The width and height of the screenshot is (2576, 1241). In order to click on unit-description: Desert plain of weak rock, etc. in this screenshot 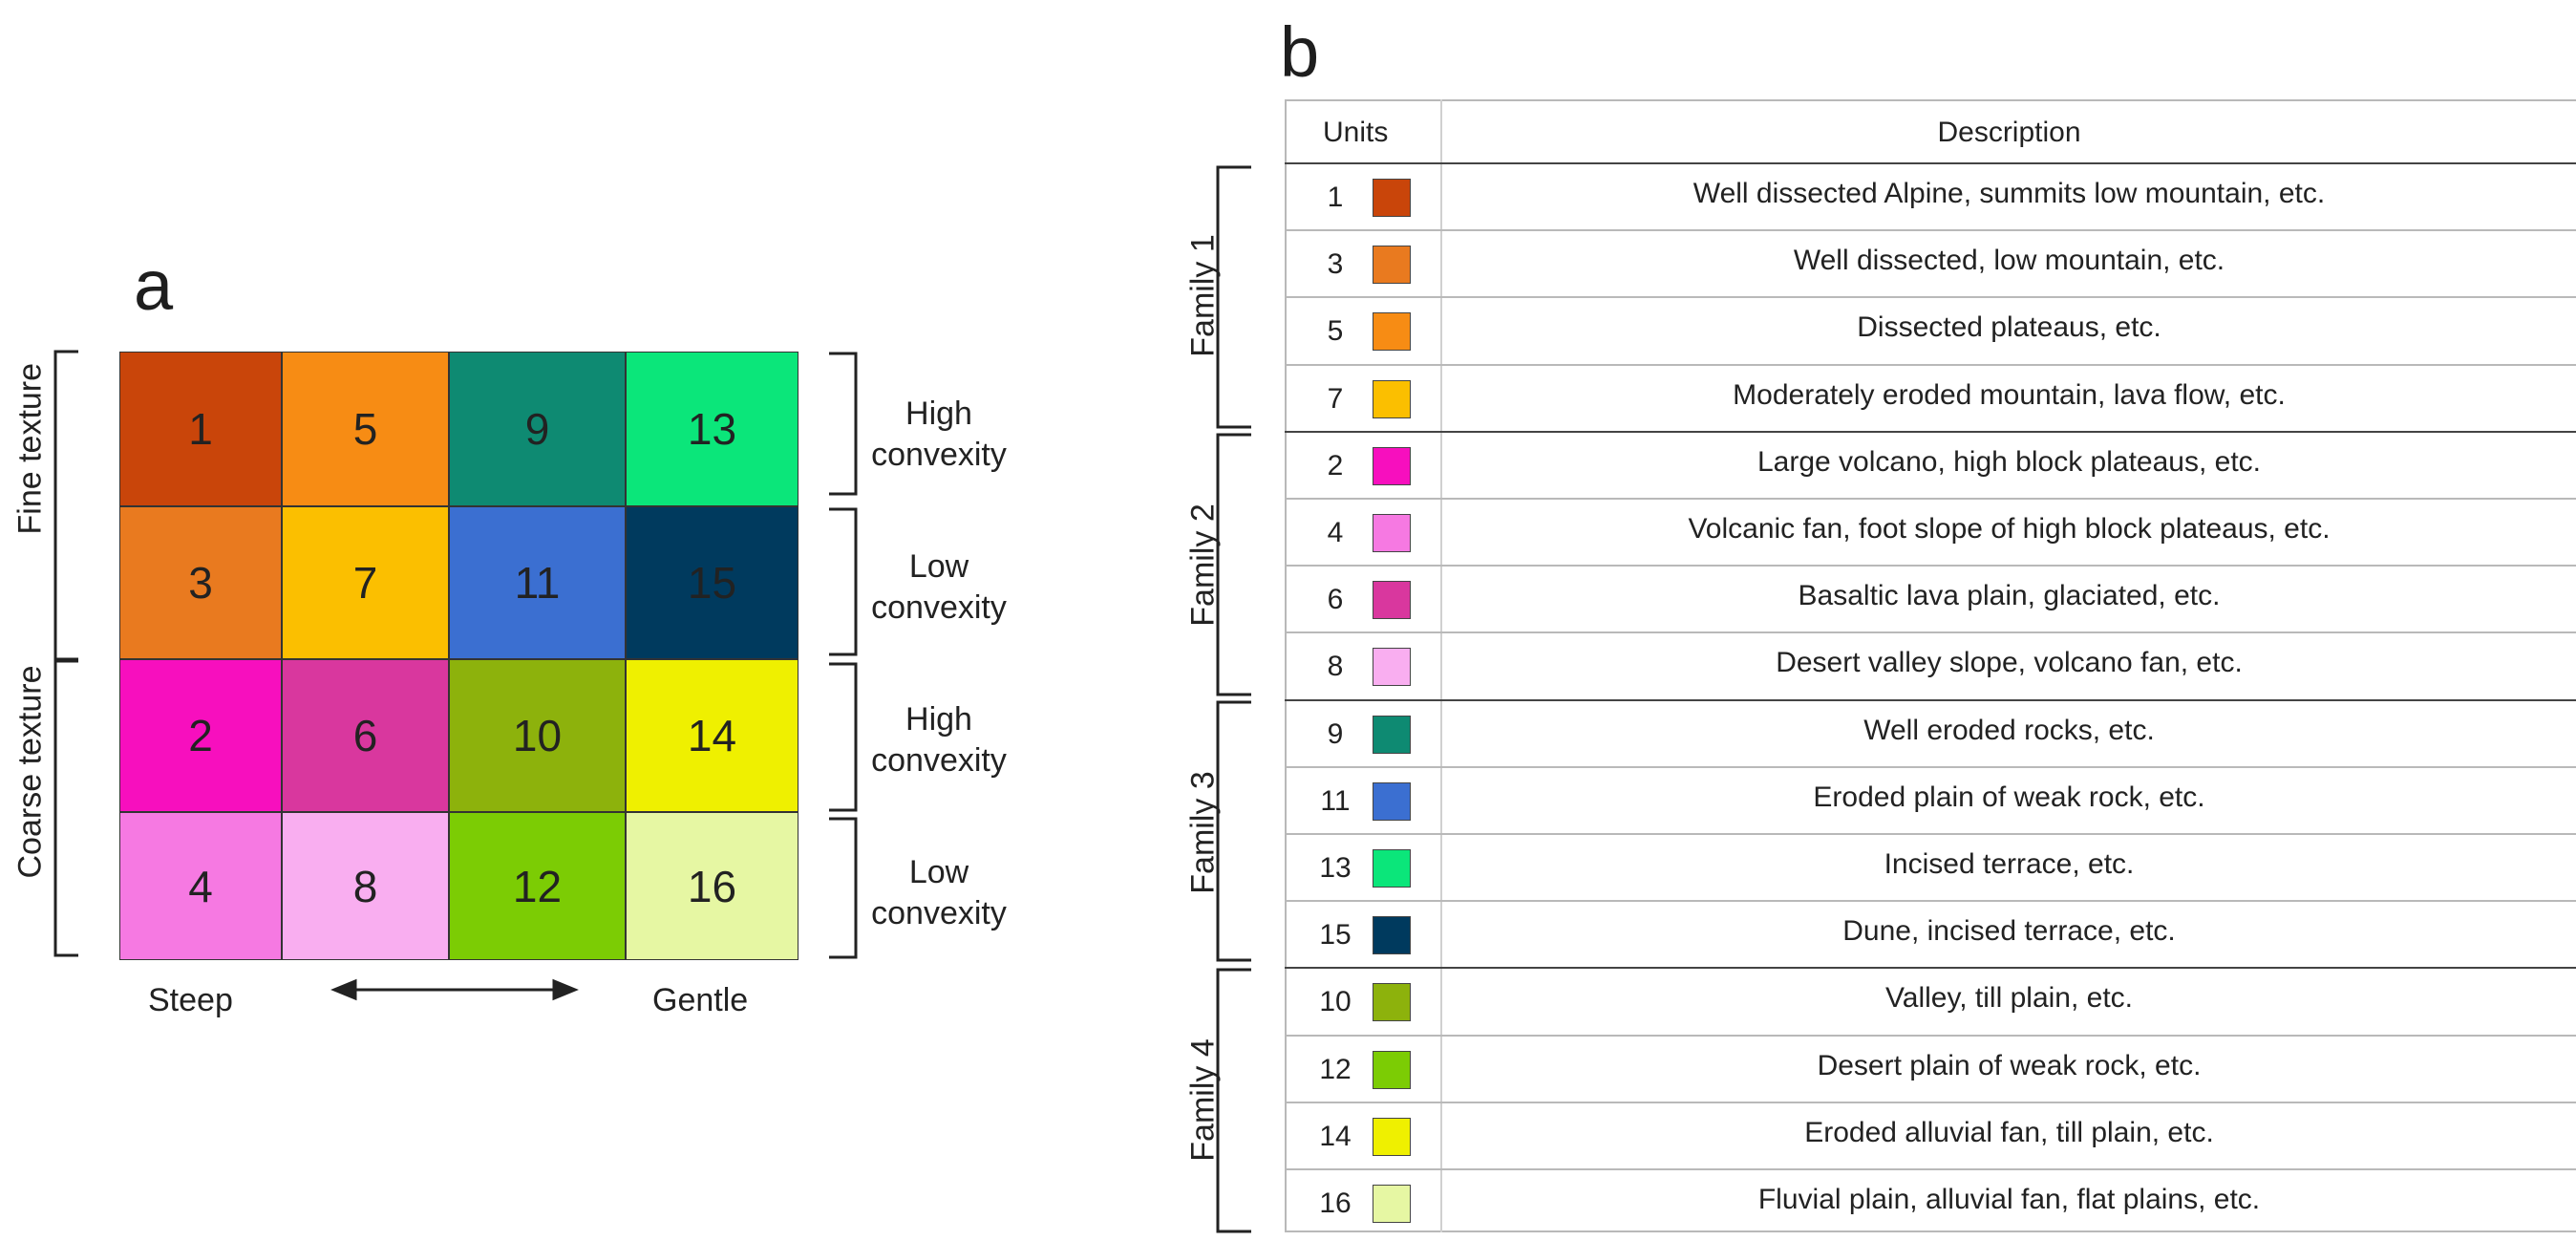, I will do `click(2009, 1065)`.